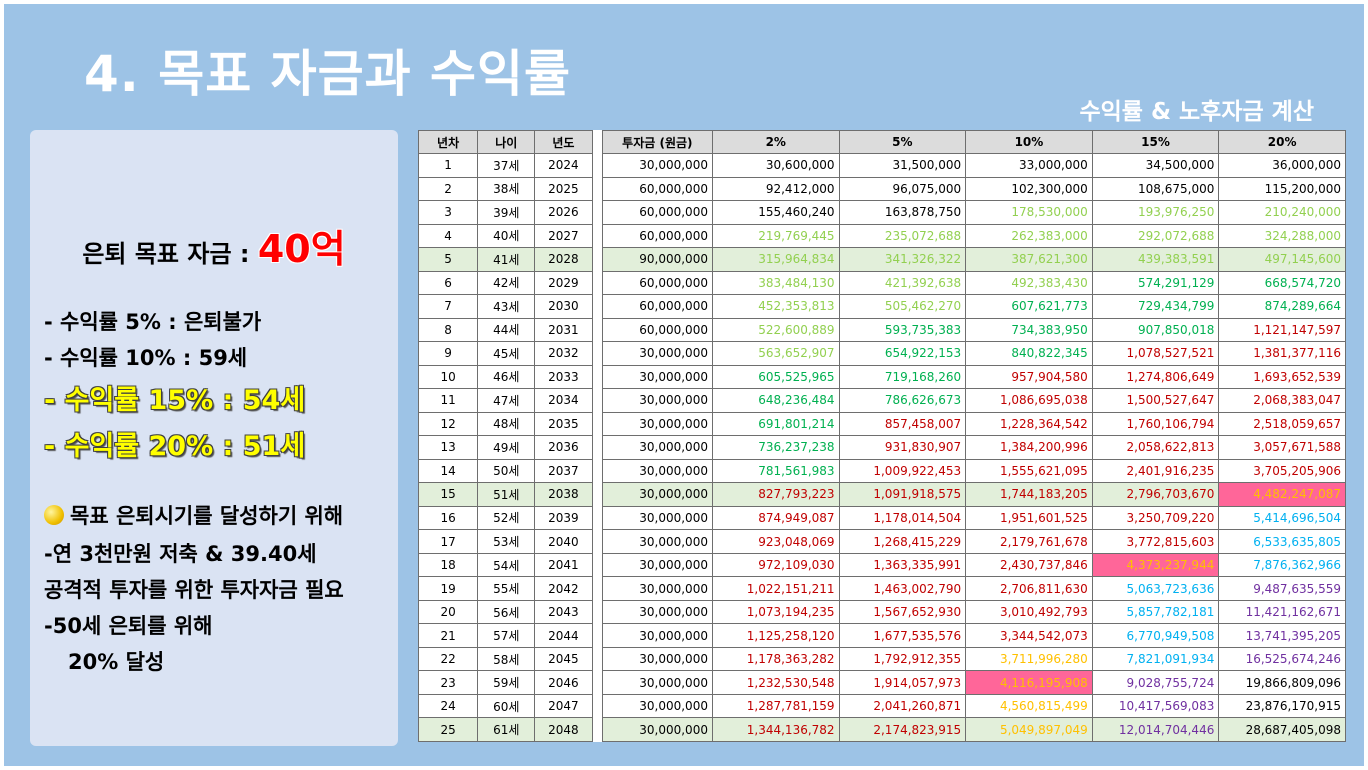  Describe the element at coordinates (563, 259) in the screenshot. I see `cell-calendar-year: 2028` at that location.